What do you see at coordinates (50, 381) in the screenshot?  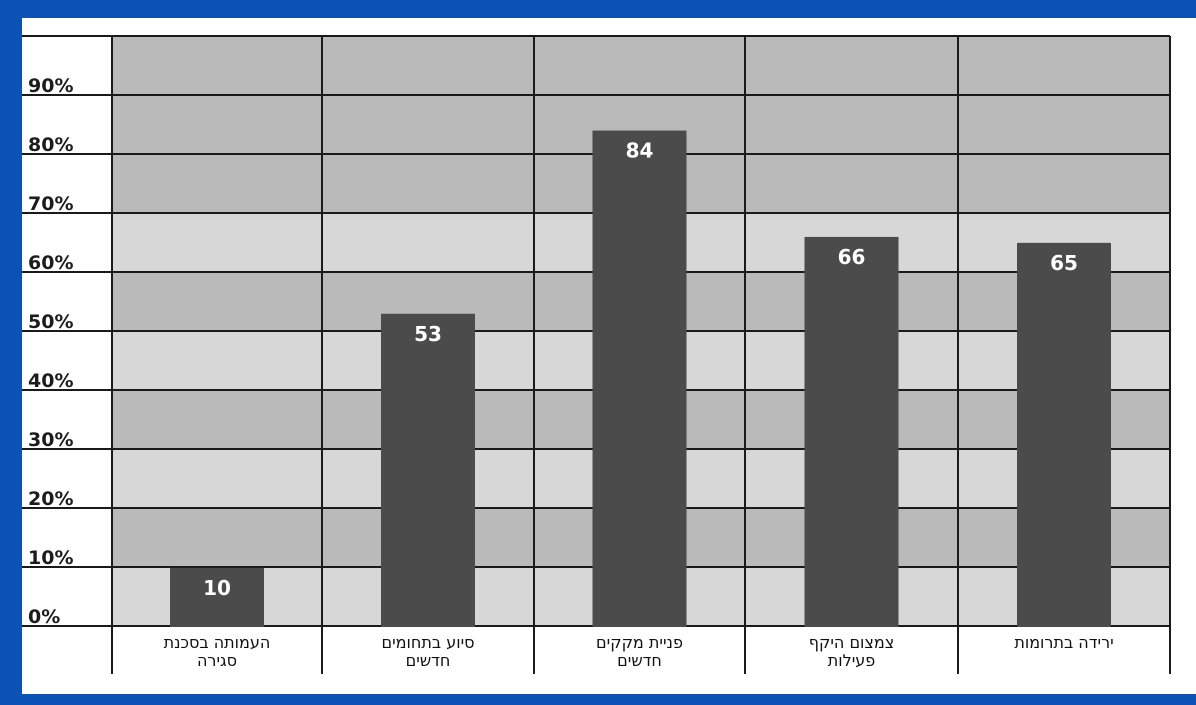 I see `y-tick-label: 40%` at bounding box center [50, 381].